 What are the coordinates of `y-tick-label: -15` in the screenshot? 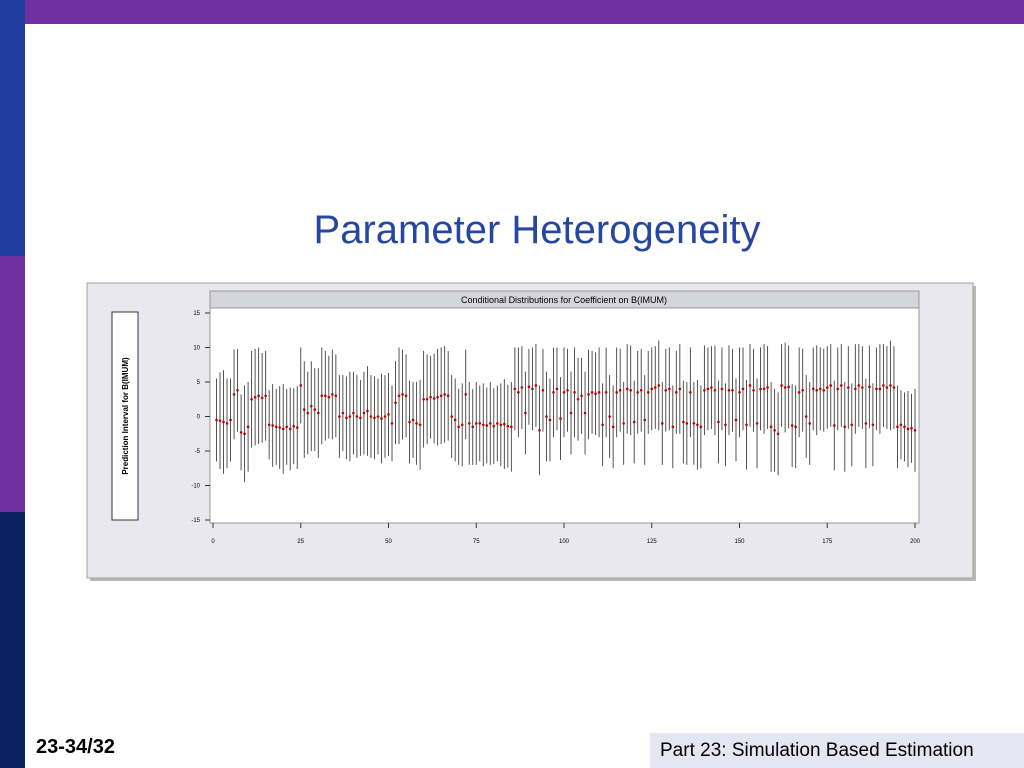 It's located at (195, 521).